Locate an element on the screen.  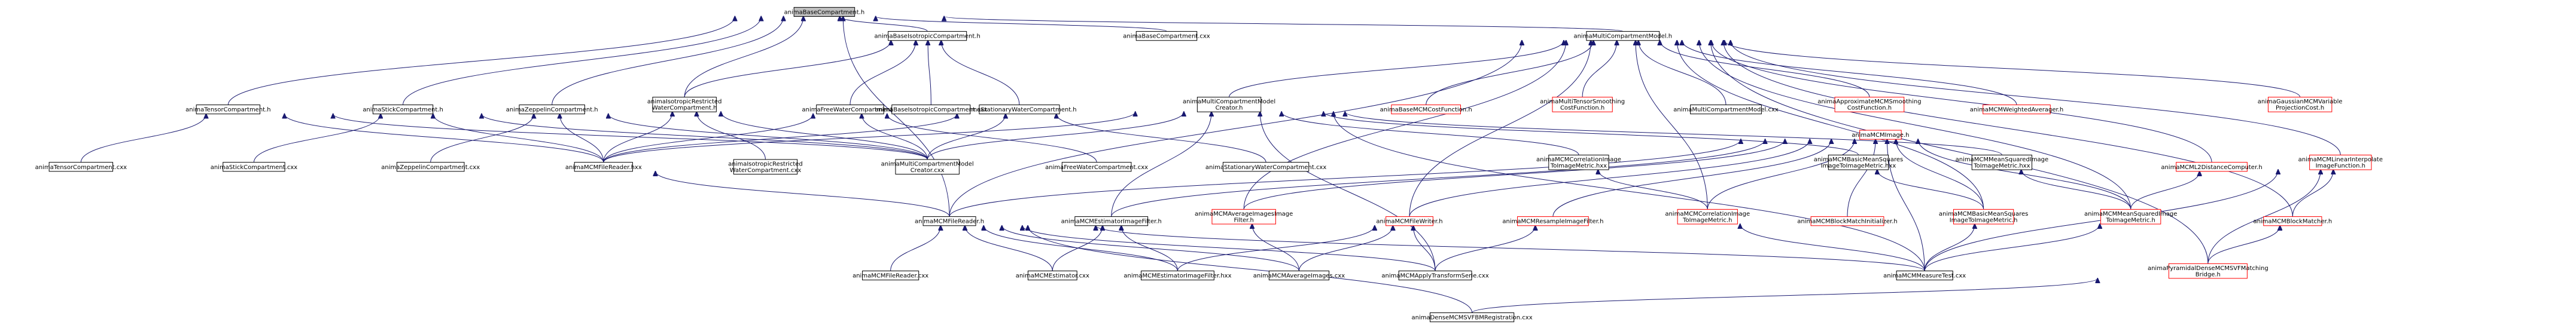
graph-node: animaStickCompartment.h is located at coordinates (403, 110).